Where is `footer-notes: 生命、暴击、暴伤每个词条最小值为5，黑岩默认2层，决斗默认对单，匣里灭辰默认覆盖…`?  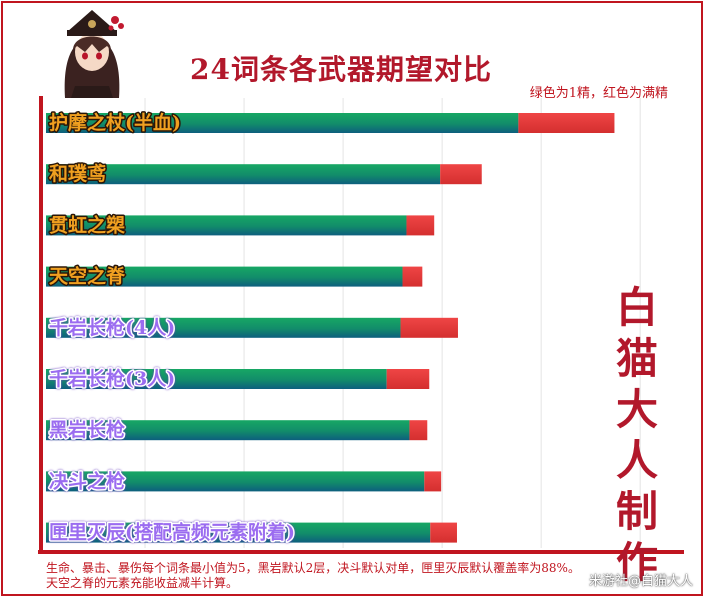 footer-notes: 生命、暴击、暴伤每个词条最小值为5，黑岩默认2层，决斗默认对单，匣里灭辰默认覆盖… is located at coordinates (313, 576).